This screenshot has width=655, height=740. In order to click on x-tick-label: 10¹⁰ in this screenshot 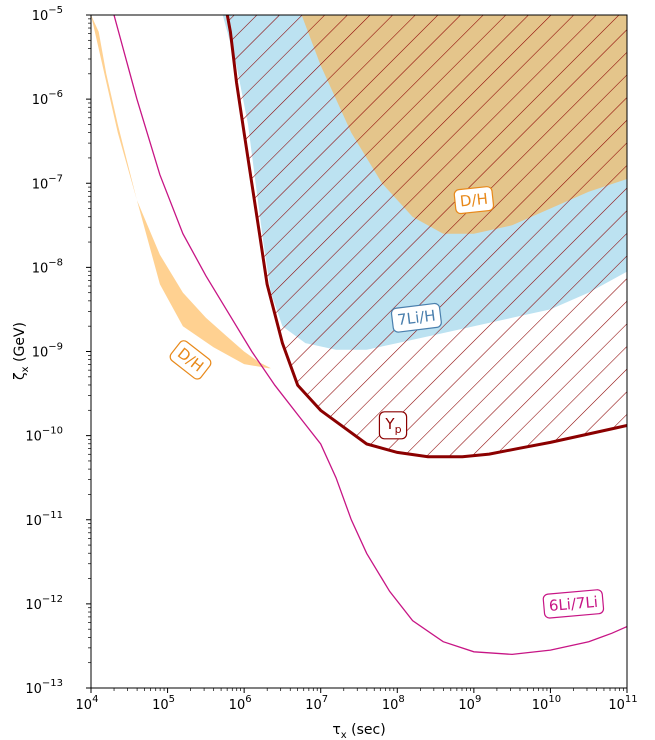, I will do `click(546, 703)`.